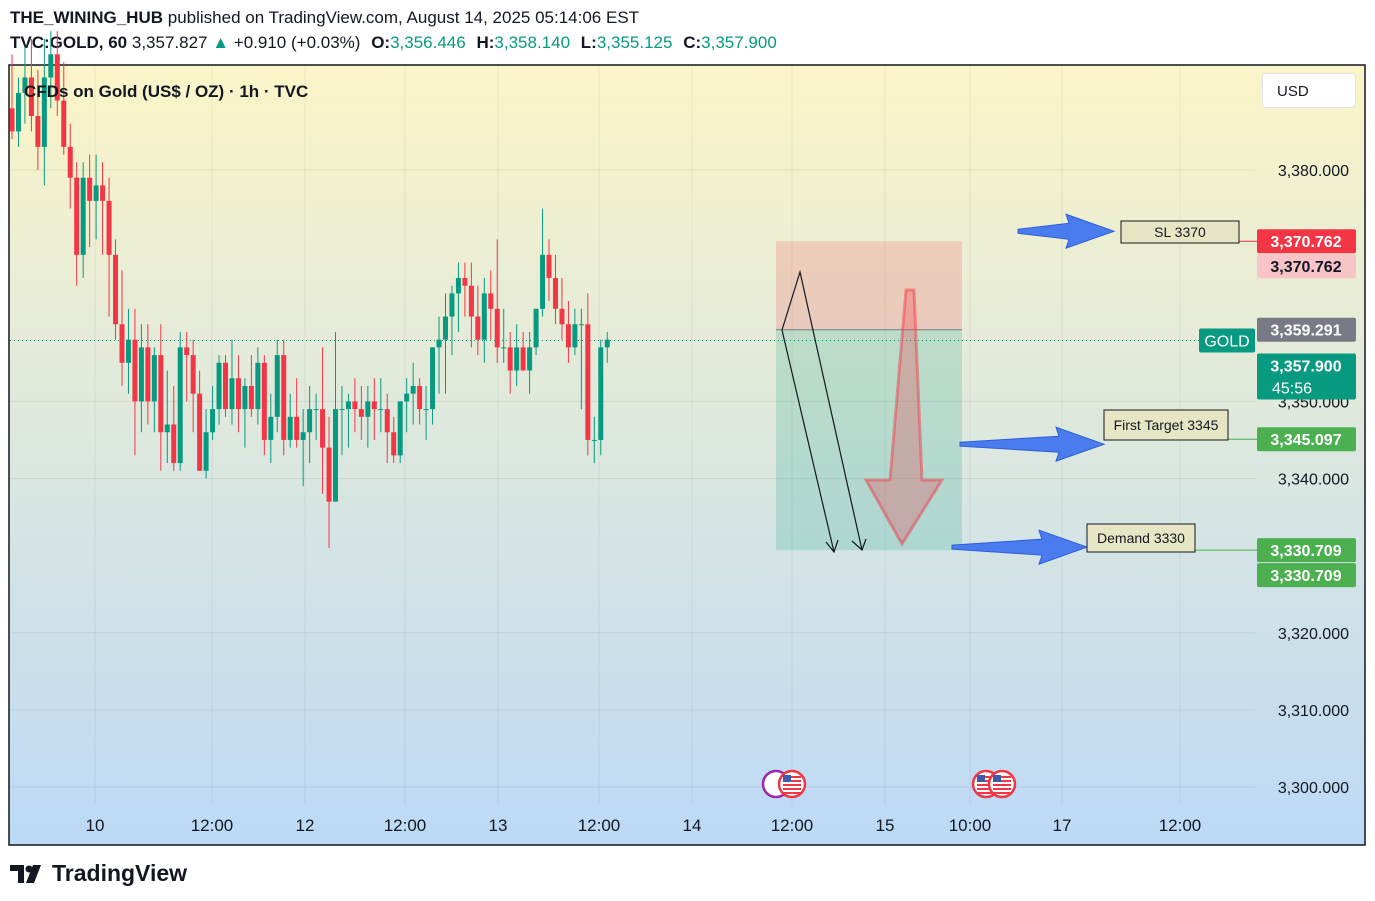 This screenshot has height=901, width=1375. What do you see at coordinates (1313, 788) in the screenshot?
I see `y-tick-label: 3,300.000` at bounding box center [1313, 788].